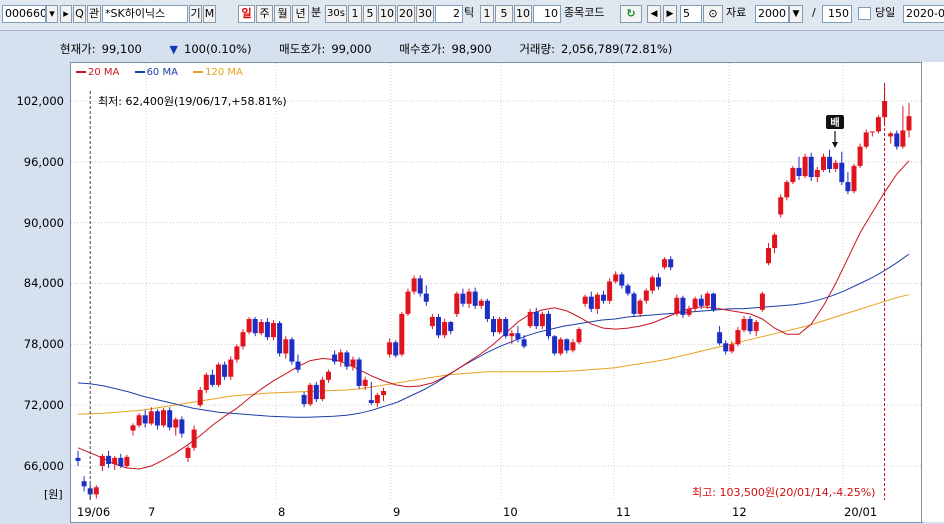  I want to click on tick-10-button: 10, so click(523, 14).